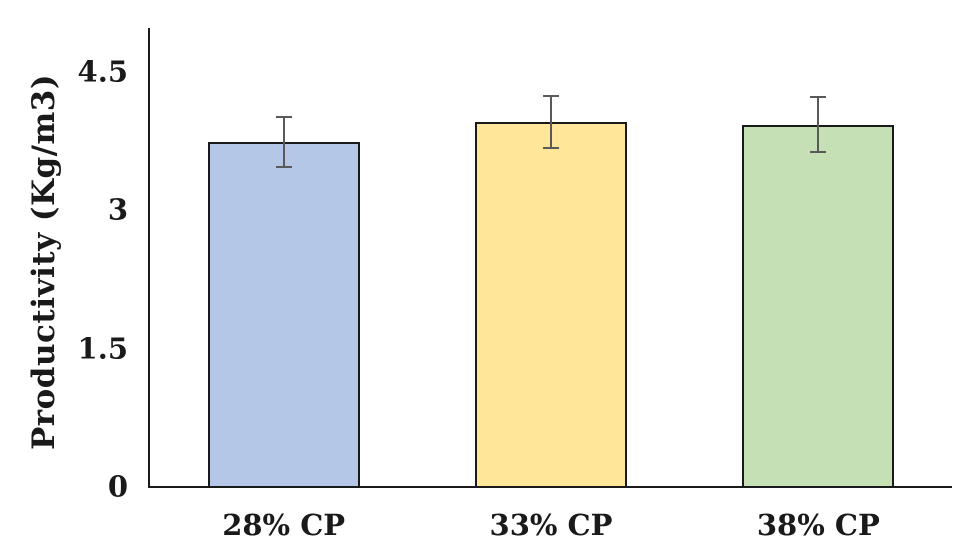 Image resolution: width=960 pixels, height=554 pixels. I want to click on y-axis-title: Productivity (Kg/m3), so click(44, 262).